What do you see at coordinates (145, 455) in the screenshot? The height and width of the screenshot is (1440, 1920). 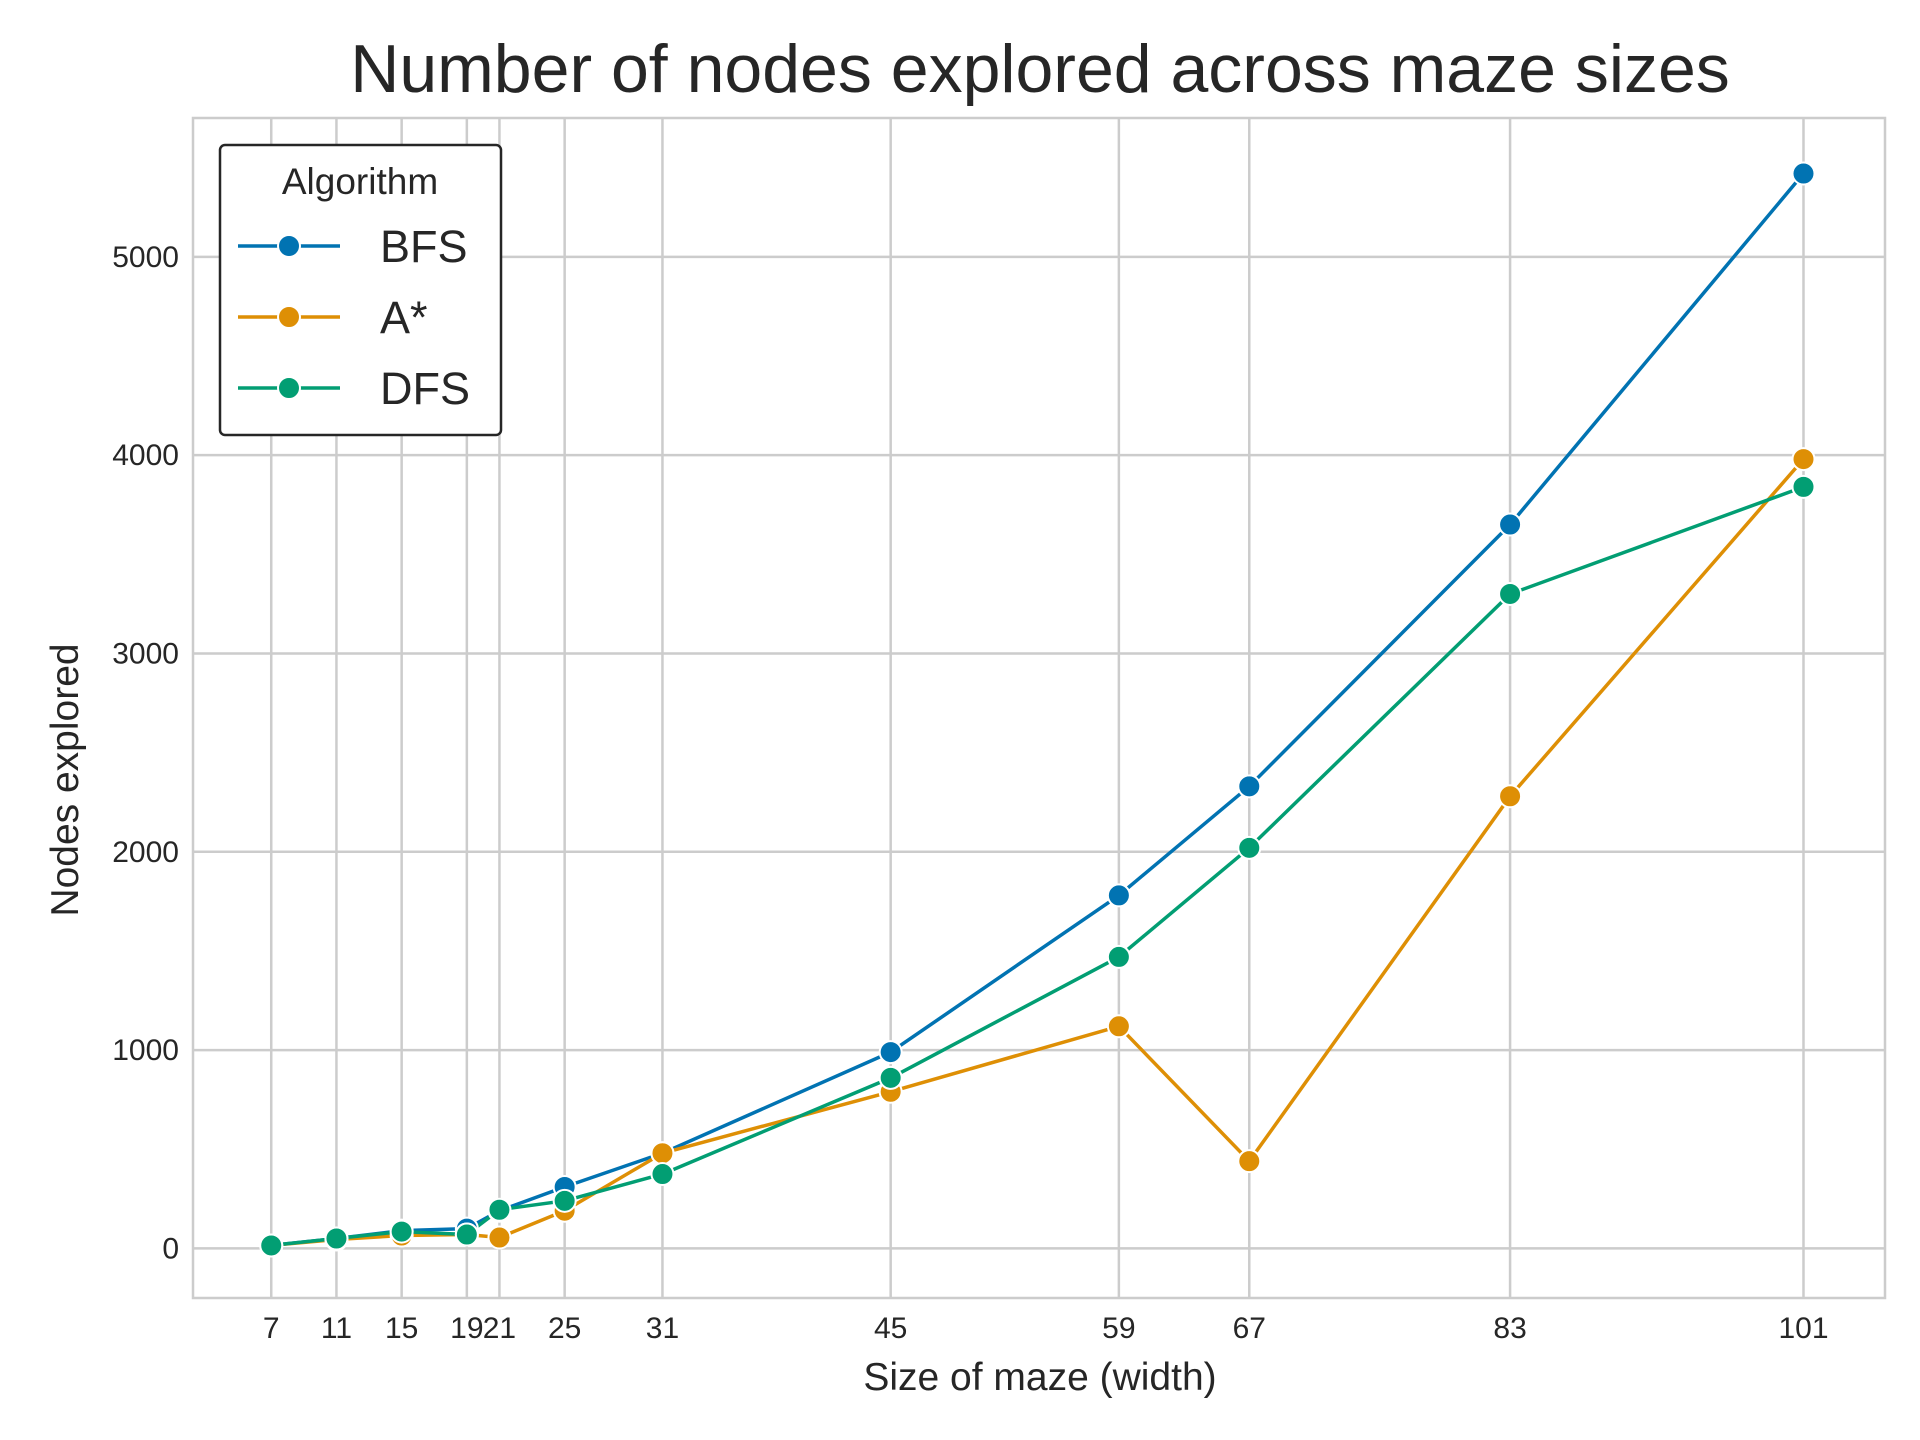 I see `y-tick-label: 4000` at bounding box center [145, 455].